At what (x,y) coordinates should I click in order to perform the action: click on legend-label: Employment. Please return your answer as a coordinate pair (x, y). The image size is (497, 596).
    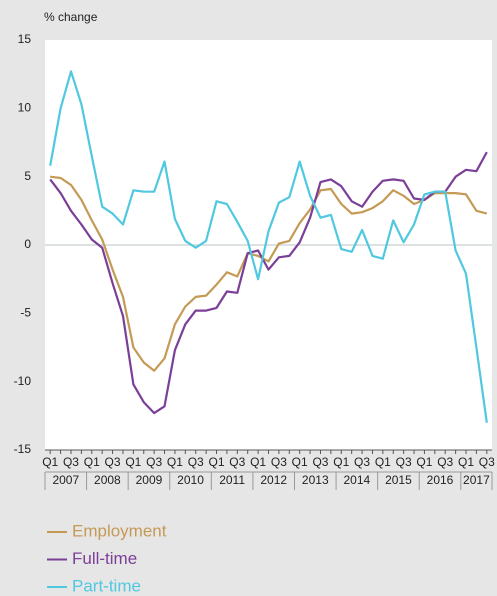
    Looking at the image, I should click on (119, 530).